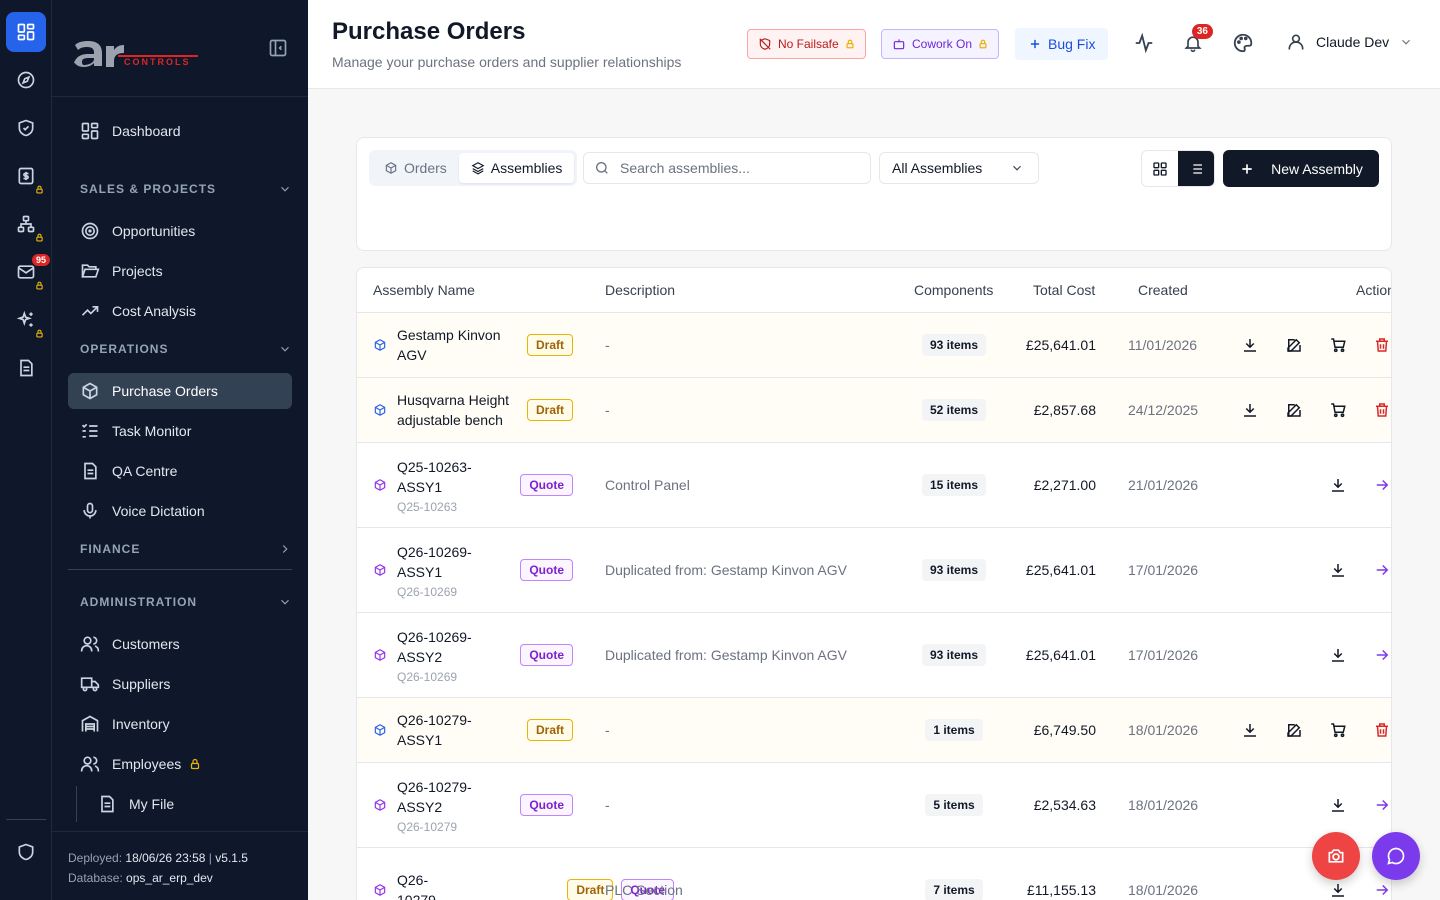 The image size is (1440, 900). I want to click on section-operations: OPERATIONS, so click(186, 349).